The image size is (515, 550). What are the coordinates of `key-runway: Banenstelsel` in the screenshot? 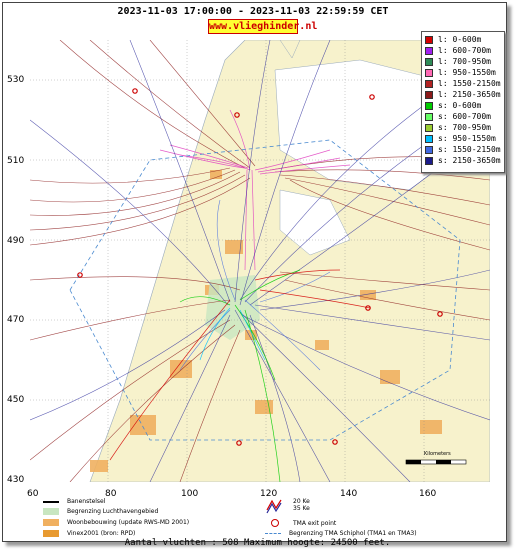 It's located at (74, 501).